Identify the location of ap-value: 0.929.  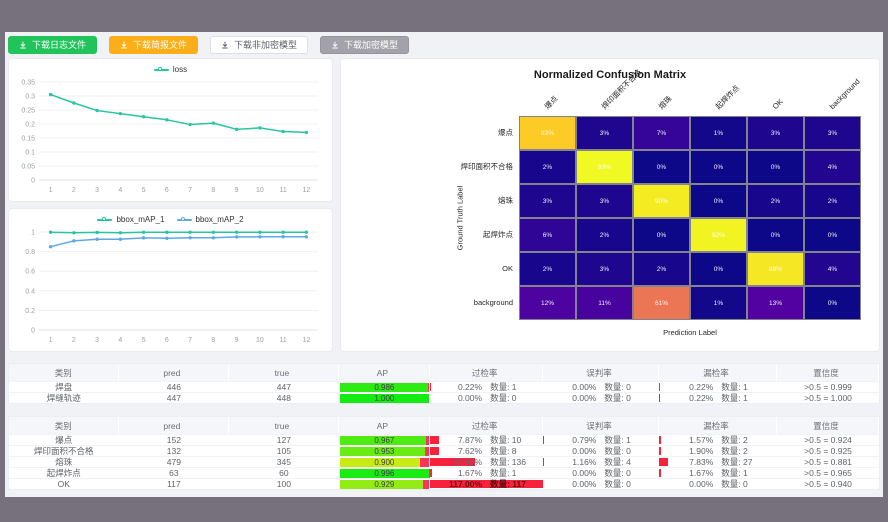
(384, 484).